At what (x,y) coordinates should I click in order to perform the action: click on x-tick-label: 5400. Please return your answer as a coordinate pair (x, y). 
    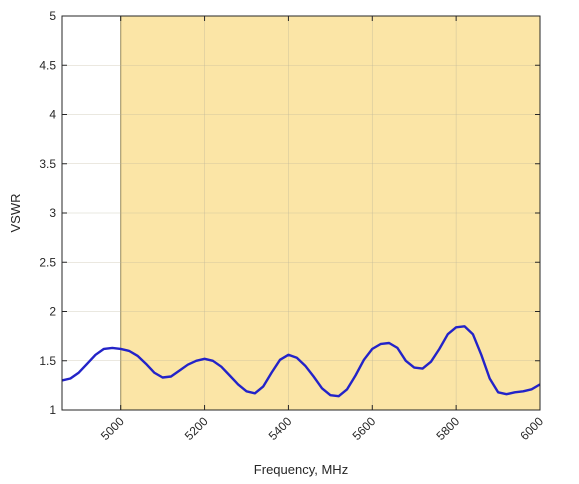
    Looking at the image, I should click on (280, 428).